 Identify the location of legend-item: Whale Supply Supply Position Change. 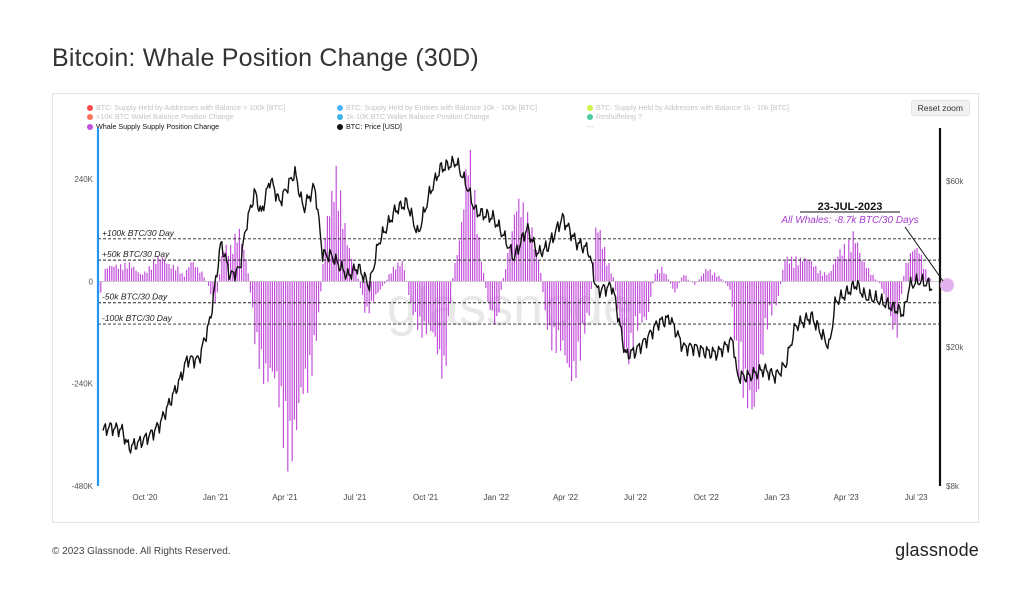
(153, 126).